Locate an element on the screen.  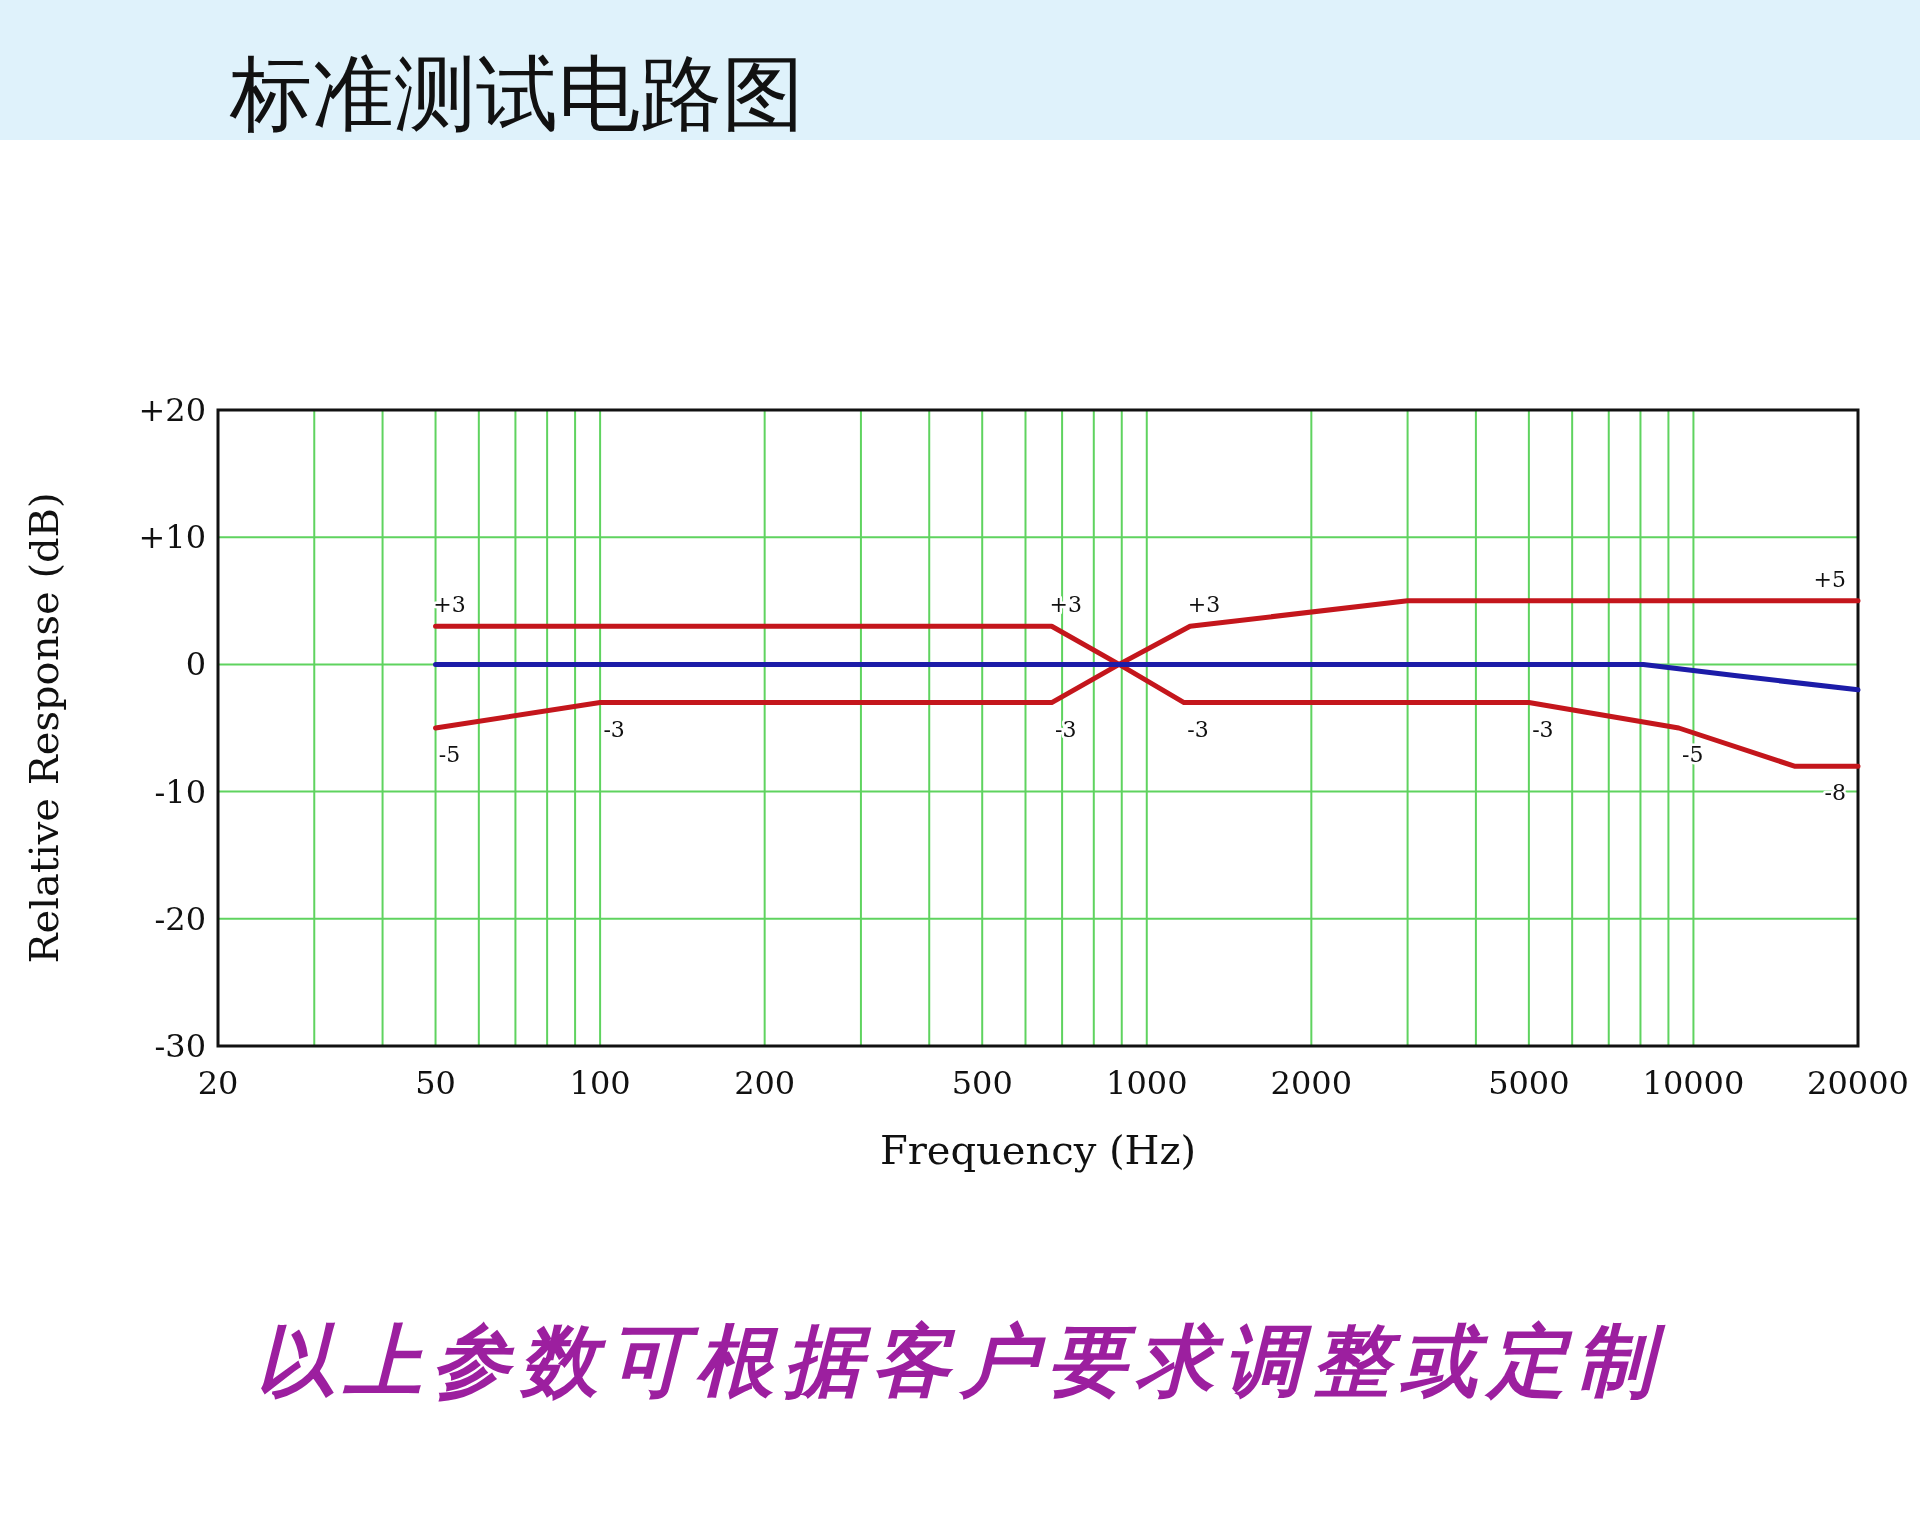
y-tick-label: 0 is located at coordinates (195, 664).